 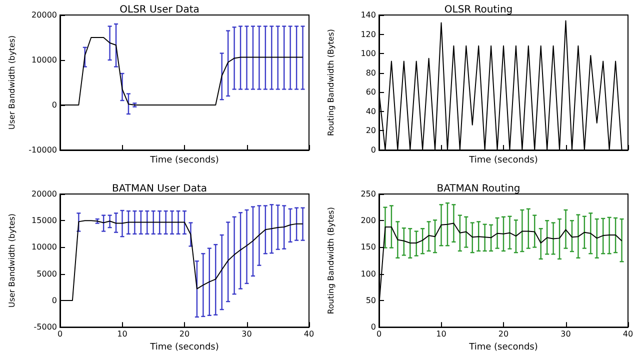 I want to click on chart-title: BATMAN Routing, so click(x=478, y=188).